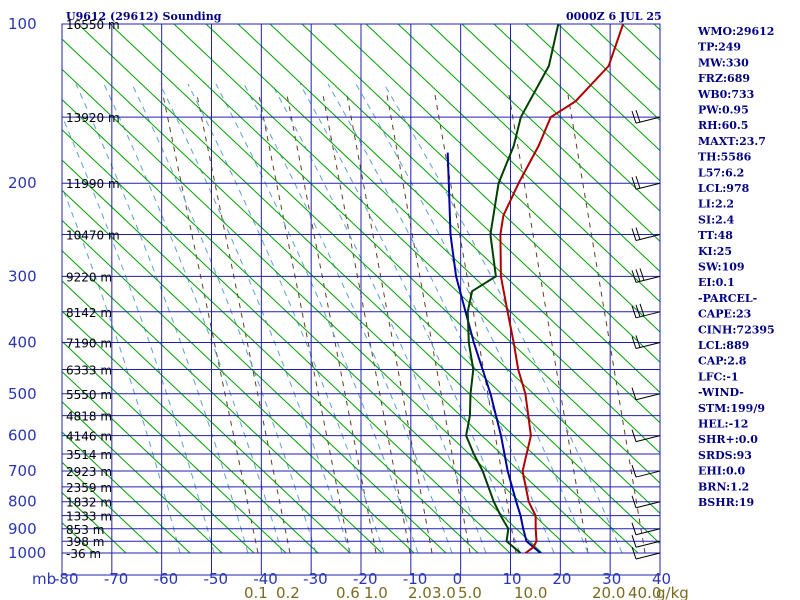  Describe the element at coordinates (89, 395) in the screenshot. I see `height-tick-label: 5550 m` at that location.